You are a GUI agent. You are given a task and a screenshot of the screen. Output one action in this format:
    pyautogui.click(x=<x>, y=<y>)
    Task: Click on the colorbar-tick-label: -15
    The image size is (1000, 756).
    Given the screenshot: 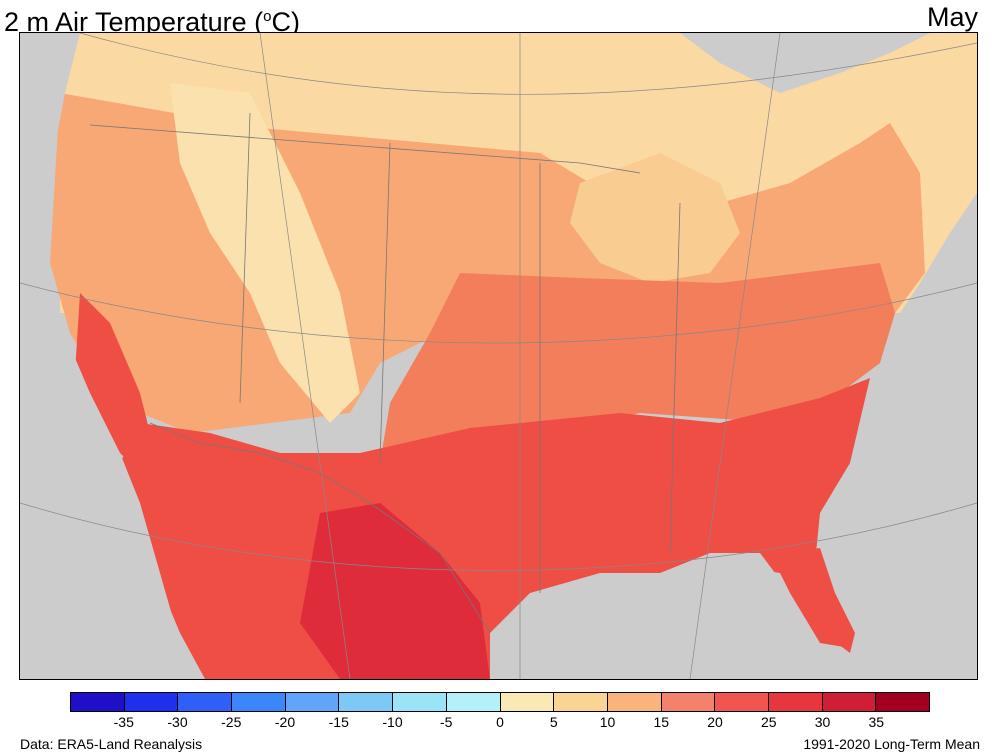 What is the action you would take?
    pyautogui.click(x=338, y=722)
    